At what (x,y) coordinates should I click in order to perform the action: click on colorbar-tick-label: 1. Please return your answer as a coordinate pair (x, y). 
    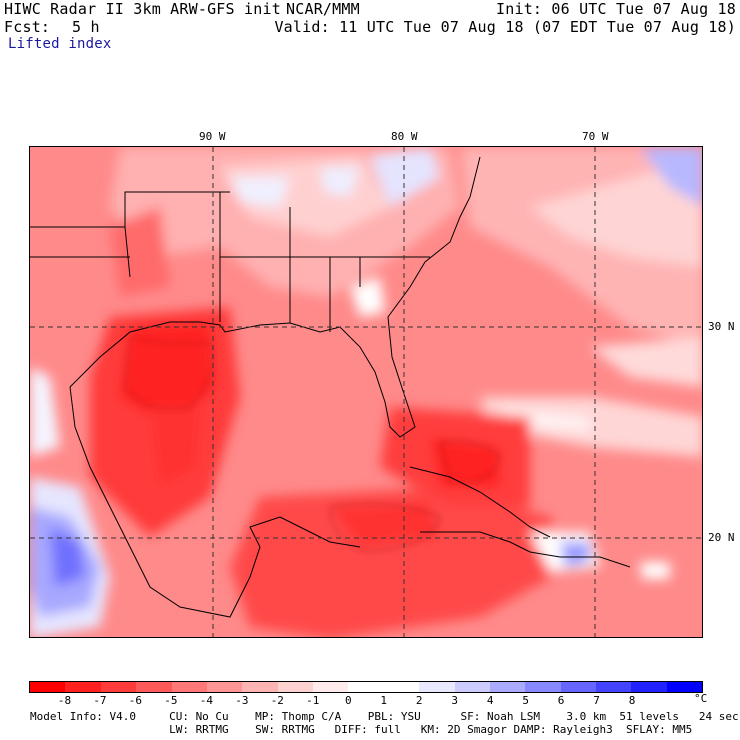
    Looking at the image, I should click on (384, 700).